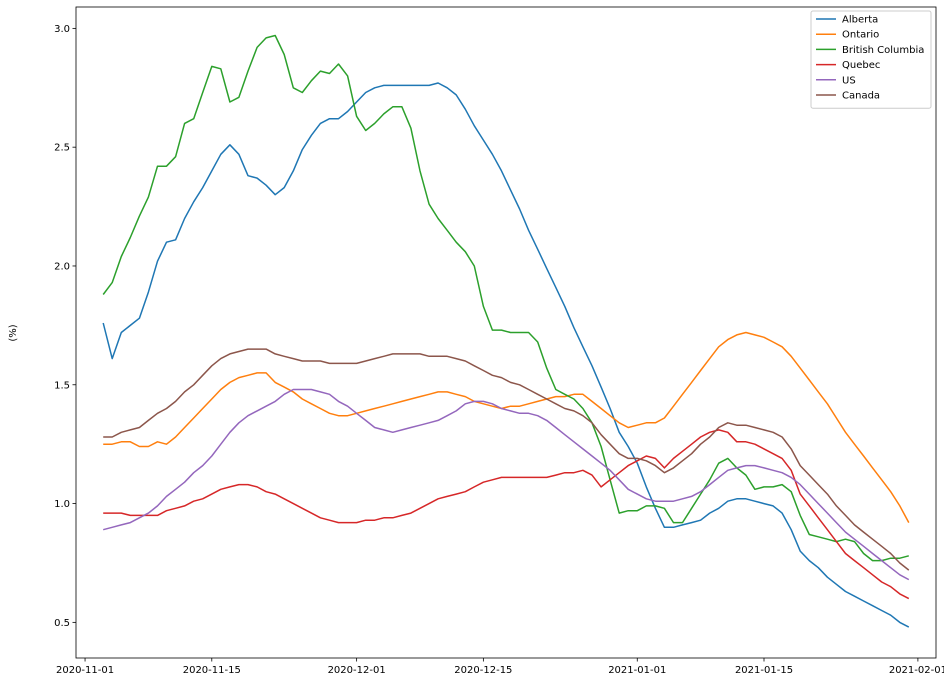 The height and width of the screenshot is (683, 944). Describe the element at coordinates (860, 35) in the screenshot. I see `legend-label: Ontario` at that location.